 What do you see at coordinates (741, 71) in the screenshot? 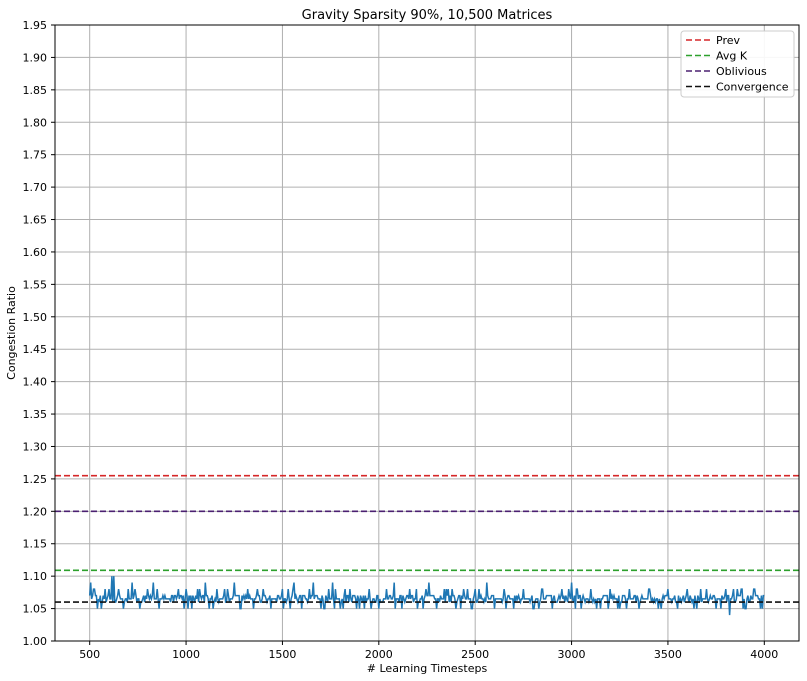
I see `legend-label: Oblivious` at bounding box center [741, 71].